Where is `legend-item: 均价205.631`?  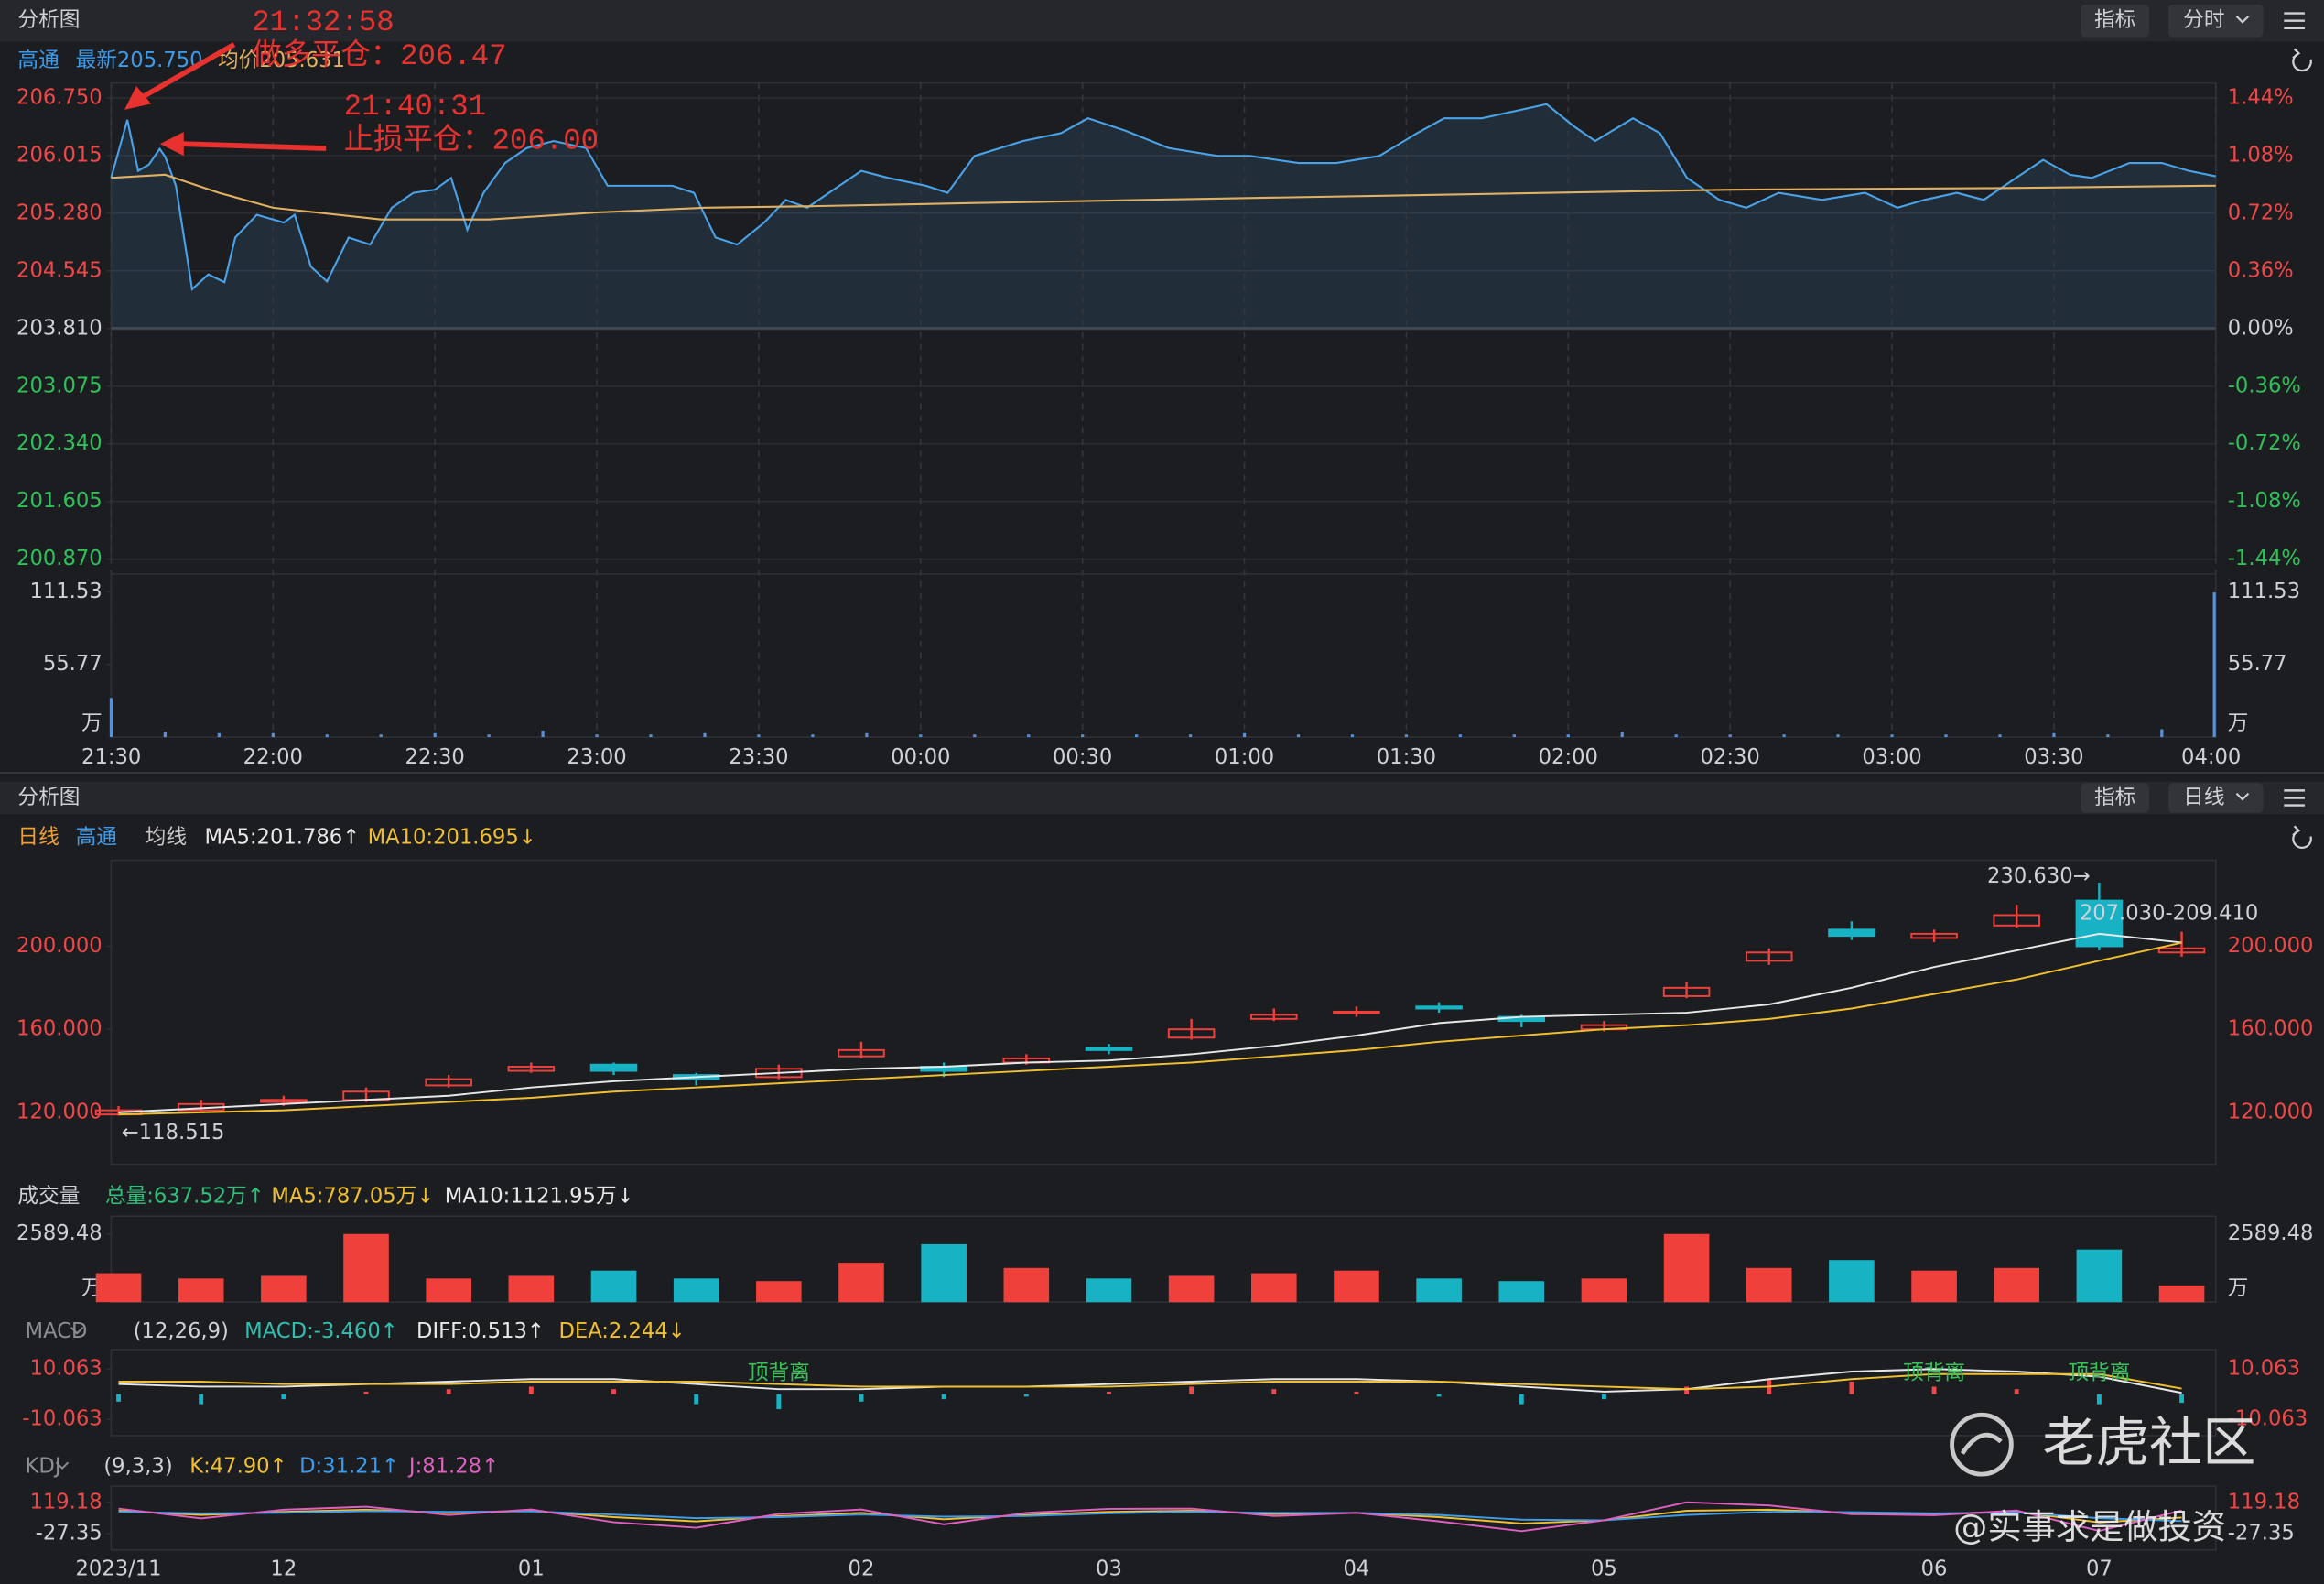 legend-item: 均价205.631 is located at coordinates (281, 60).